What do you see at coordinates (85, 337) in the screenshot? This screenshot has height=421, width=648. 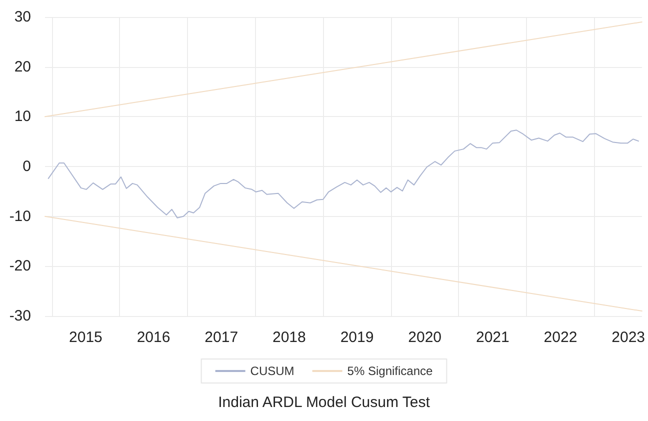 I see `x-tick-label: 2015` at bounding box center [85, 337].